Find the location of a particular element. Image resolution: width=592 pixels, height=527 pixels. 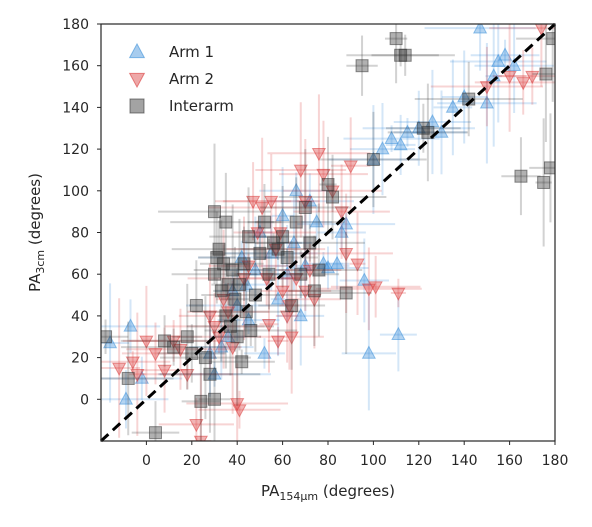

y-tick-label: 60 is located at coordinates (80, 275).